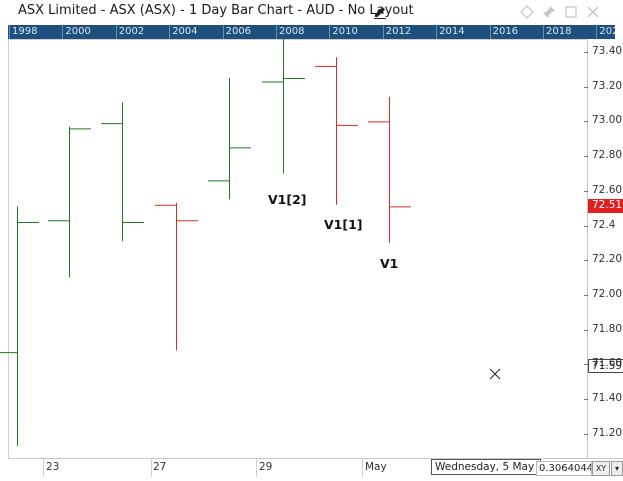 Image resolution: width=623 pixels, height=481 pixels. What do you see at coordinates (287, 199) in the screenshot?
I see `wave-label-v1-2: V1[2]` at bounding box center [287, 199].